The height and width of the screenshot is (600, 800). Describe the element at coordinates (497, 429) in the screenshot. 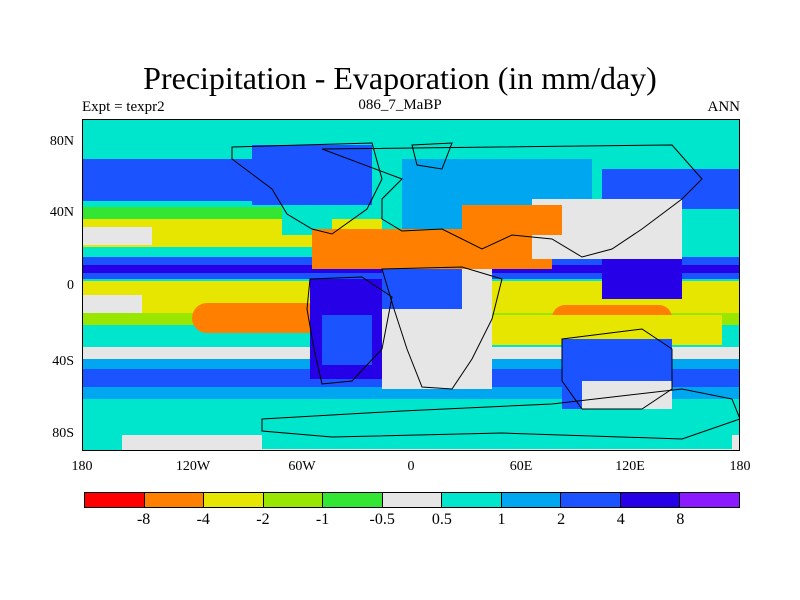

I see `land-antarctica` at that location.